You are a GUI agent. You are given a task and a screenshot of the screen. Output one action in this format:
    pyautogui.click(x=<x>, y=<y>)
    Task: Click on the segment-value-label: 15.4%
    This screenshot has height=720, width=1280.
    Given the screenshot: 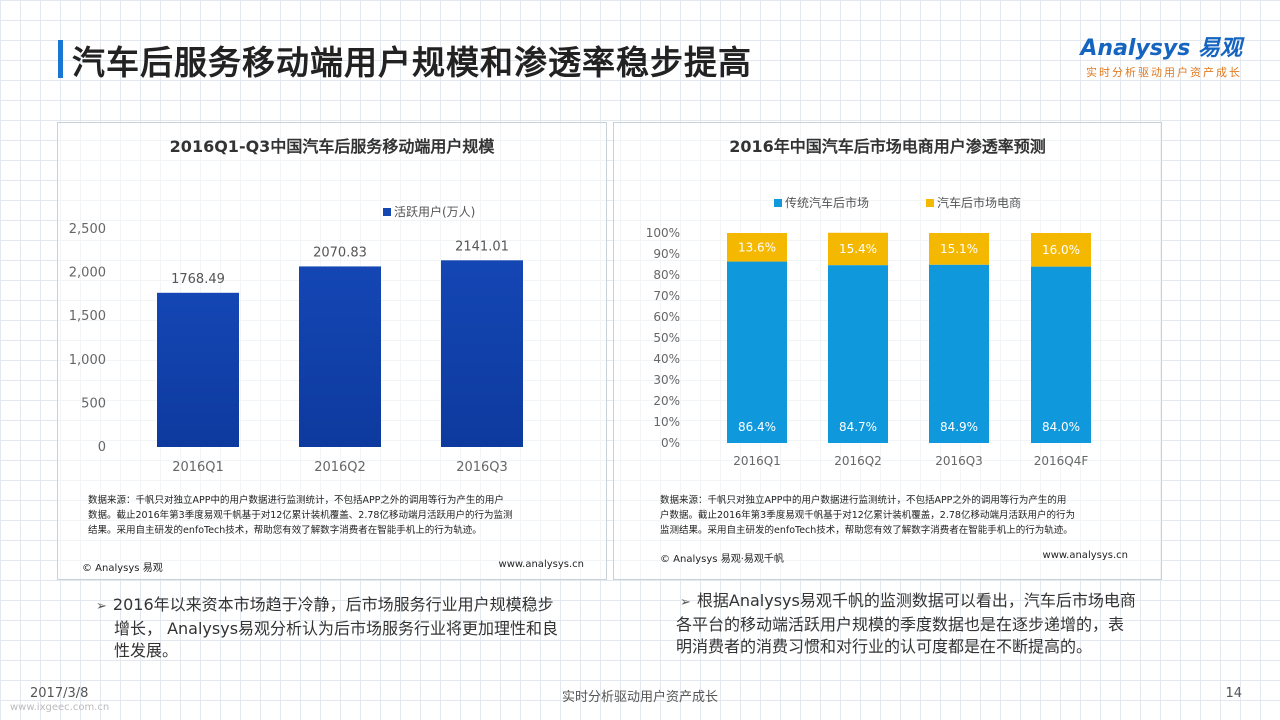 What is the action you would take?
    pyautogui.click(x=858, y=249)
    